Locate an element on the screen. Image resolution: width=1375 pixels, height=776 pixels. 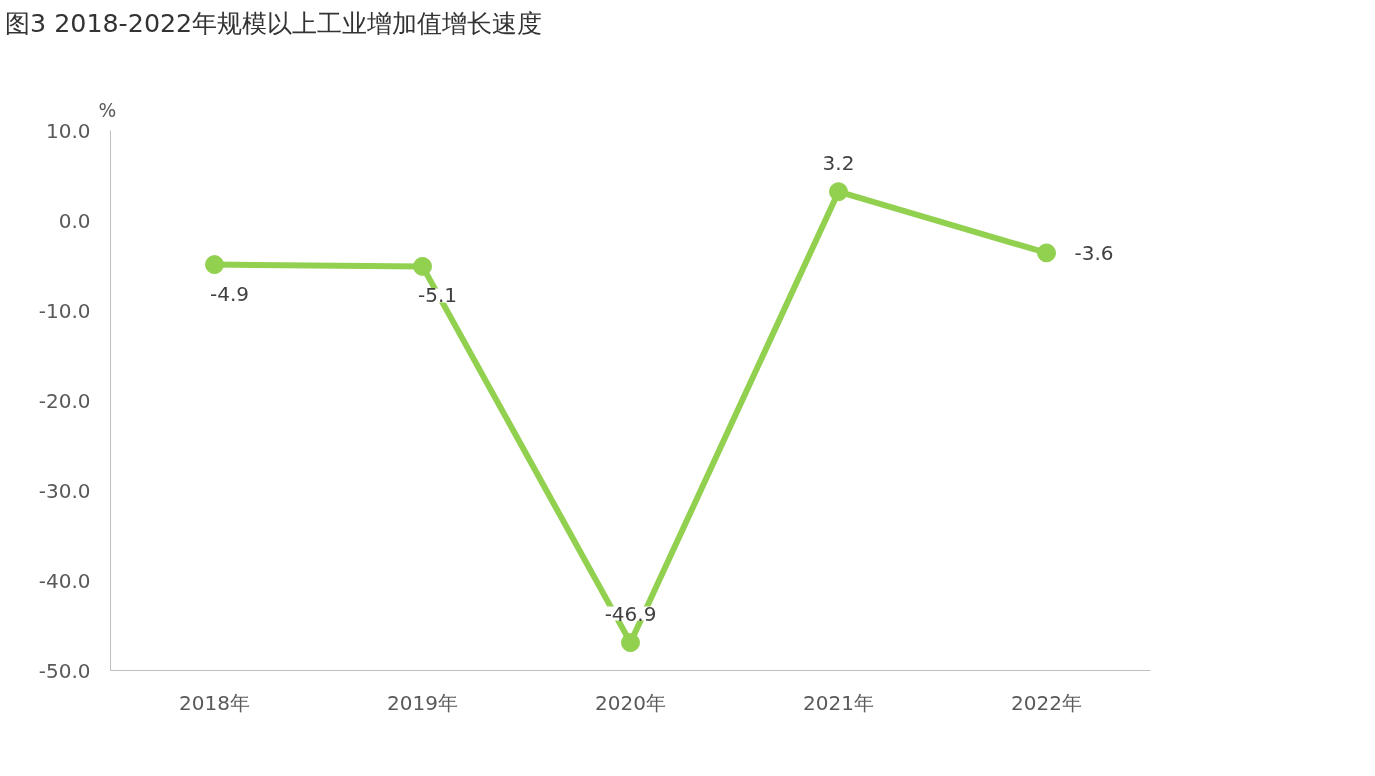
y-tick-label: -10.0 is located at coordinates (64, 310).